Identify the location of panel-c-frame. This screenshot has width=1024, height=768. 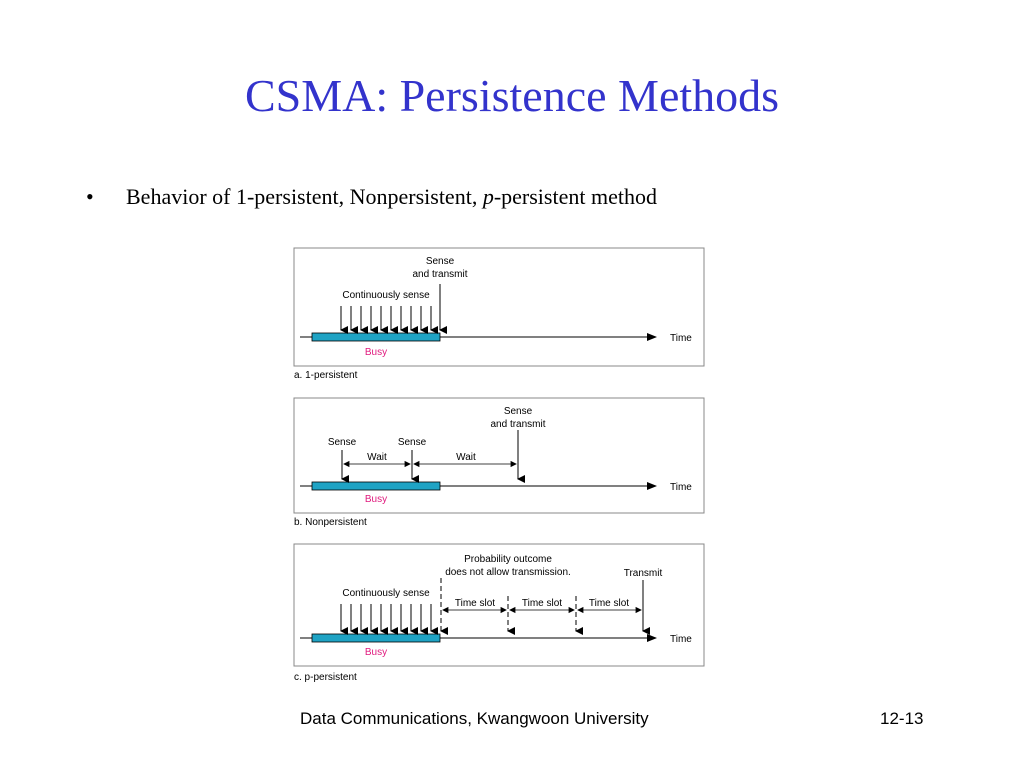
(499, 605).